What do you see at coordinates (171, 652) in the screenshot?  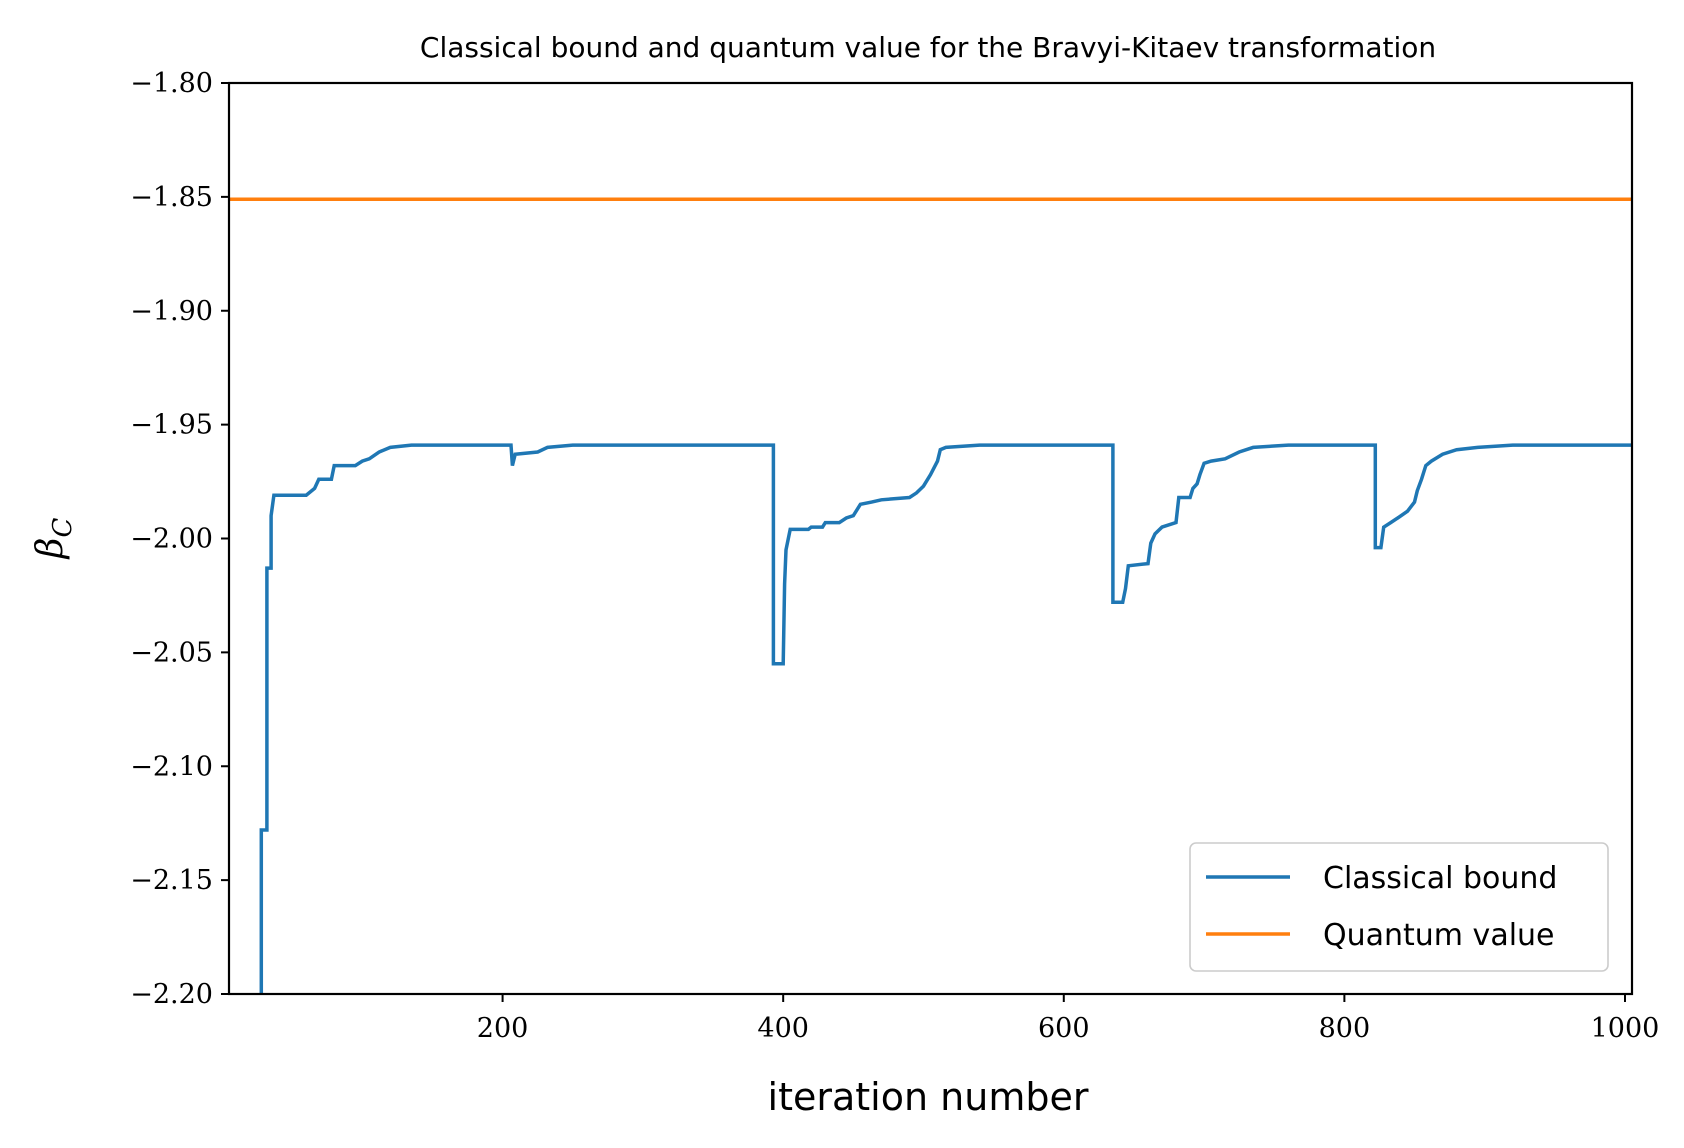 I see `y-tick-label: −2.05` at bounding box center [171, 652].